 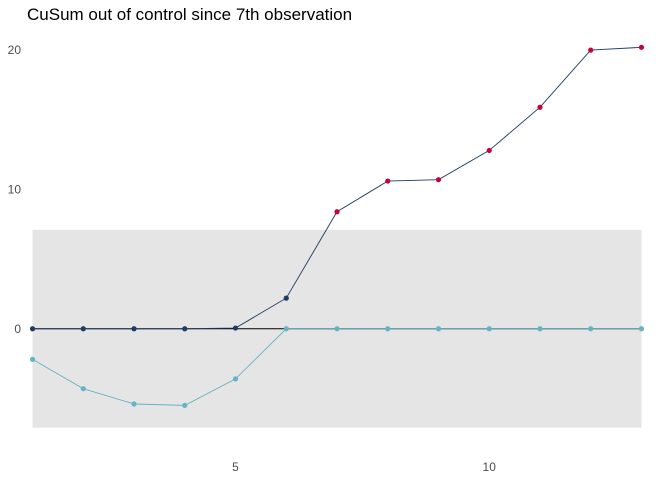 What do you see at coordinates (15, 50) in the screenshot?
I see `y-tick-label: 20` at bounding box center [15, 50].